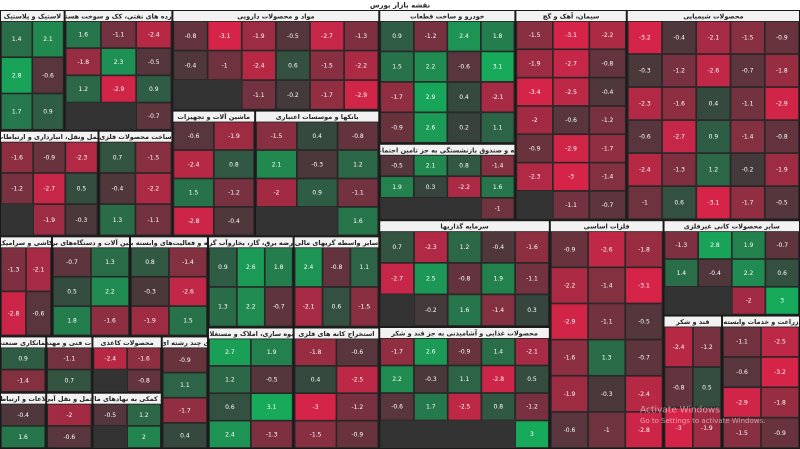  What do you see at coordinates (532, 379) in the screenshot?
I see `stock-change: 0.5` at bounding box center [532, 379].